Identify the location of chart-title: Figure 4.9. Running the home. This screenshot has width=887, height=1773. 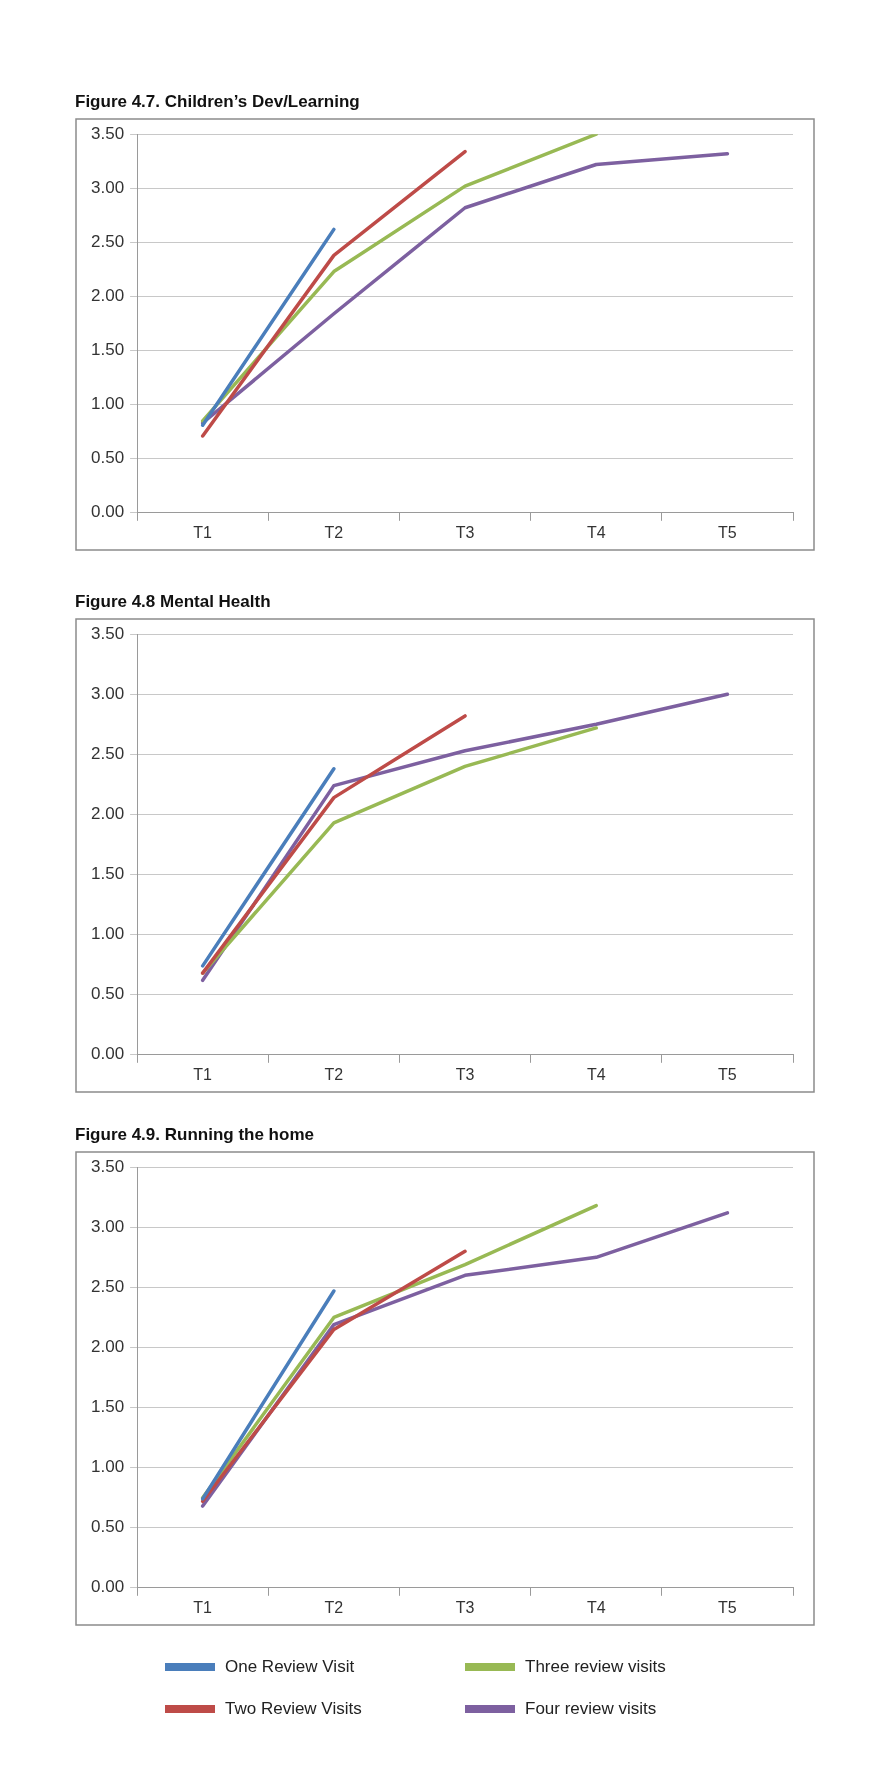
(195, 1135).